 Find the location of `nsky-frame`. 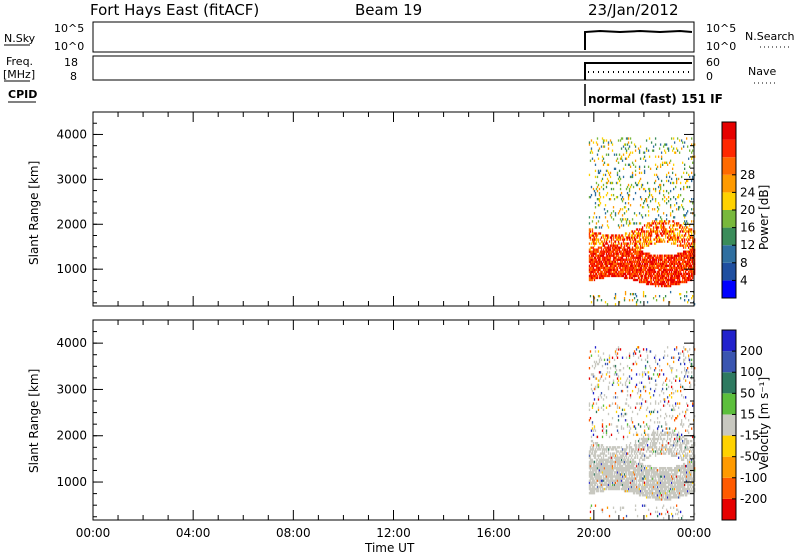

nsky-frame is located at coordinates (393, 37).